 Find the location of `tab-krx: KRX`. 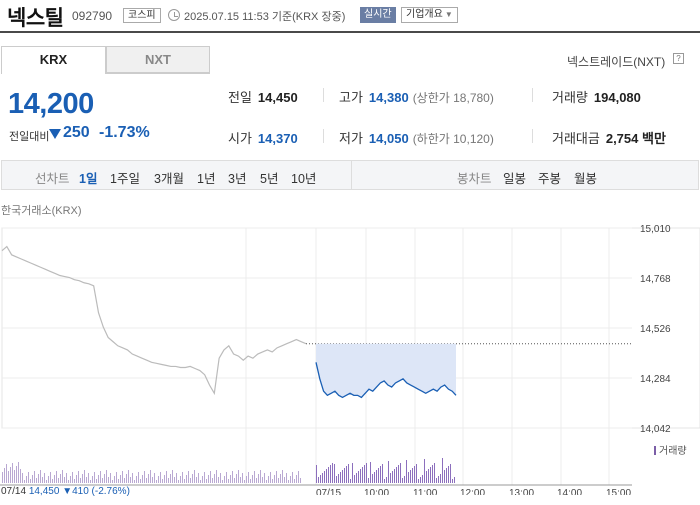

tab-krx: KRX is located at coordinates (53, 59).